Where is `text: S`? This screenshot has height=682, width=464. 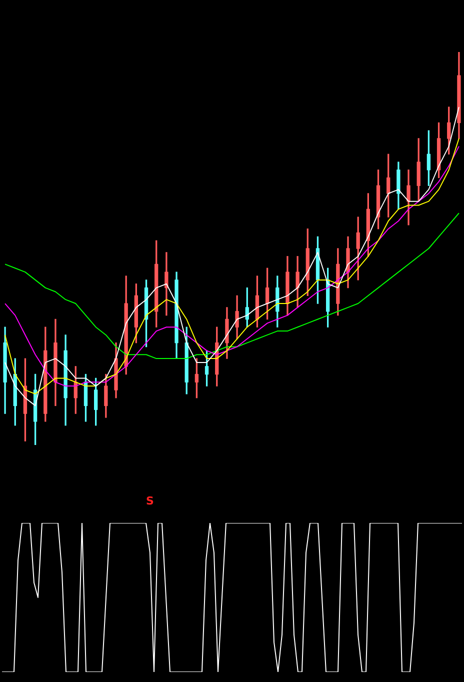 text: S is located at coordinates (150, 501).